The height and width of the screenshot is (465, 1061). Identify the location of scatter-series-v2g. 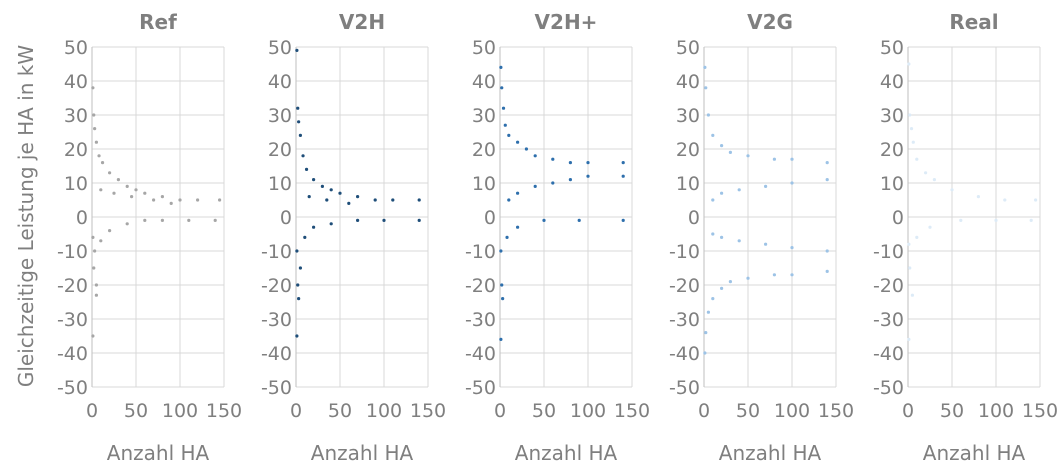
(766, 210).